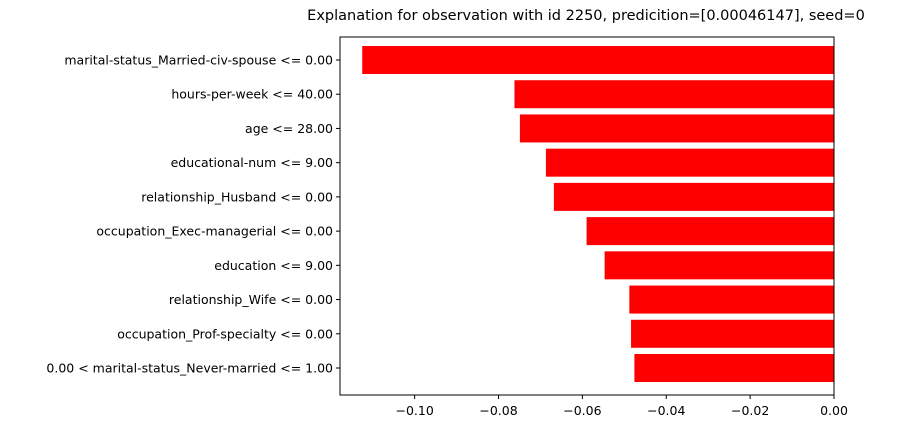  Describe the element at coordinates (214, 231) in the screenshot. I see `y-tick-label: occupation_Exec-managerial <= 0.00` at that location.